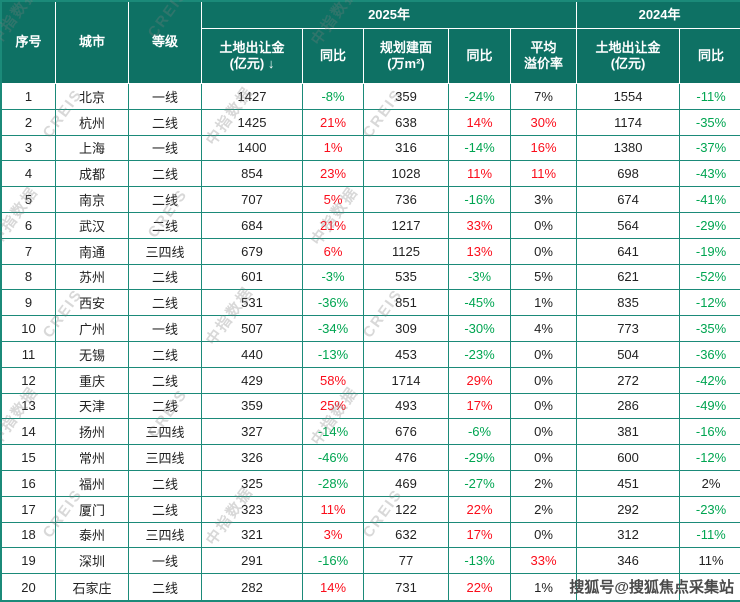 This screenshot has height=602, width=740. I want to click on value-cell: 291, so click(252, 561).